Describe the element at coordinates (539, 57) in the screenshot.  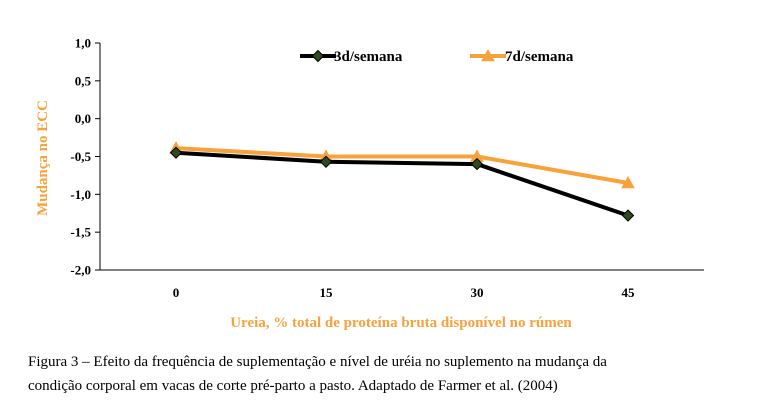
I see `legend-label: 7d/semana` at that location.